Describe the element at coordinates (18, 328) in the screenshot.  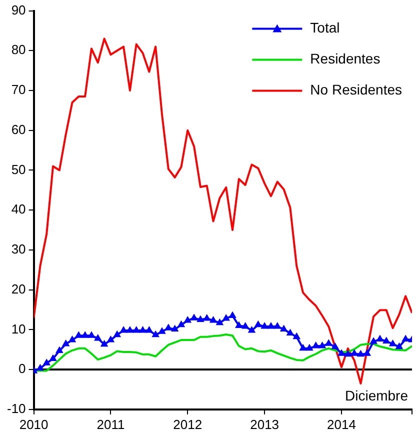
I see `y-tick-label: 10` at that location.